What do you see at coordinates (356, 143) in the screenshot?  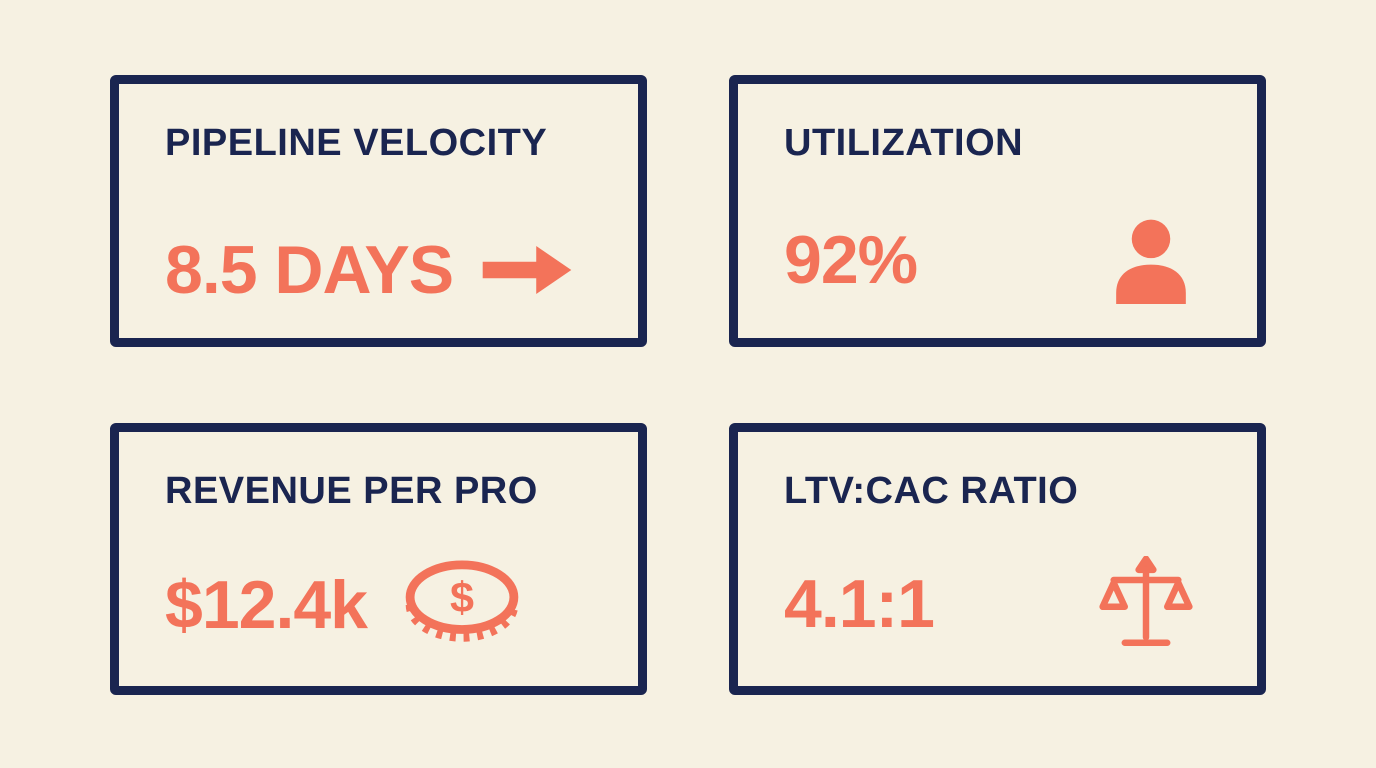 I see `metric-title: PIPELINE VELOCITY` at bounding box center [356, 143].